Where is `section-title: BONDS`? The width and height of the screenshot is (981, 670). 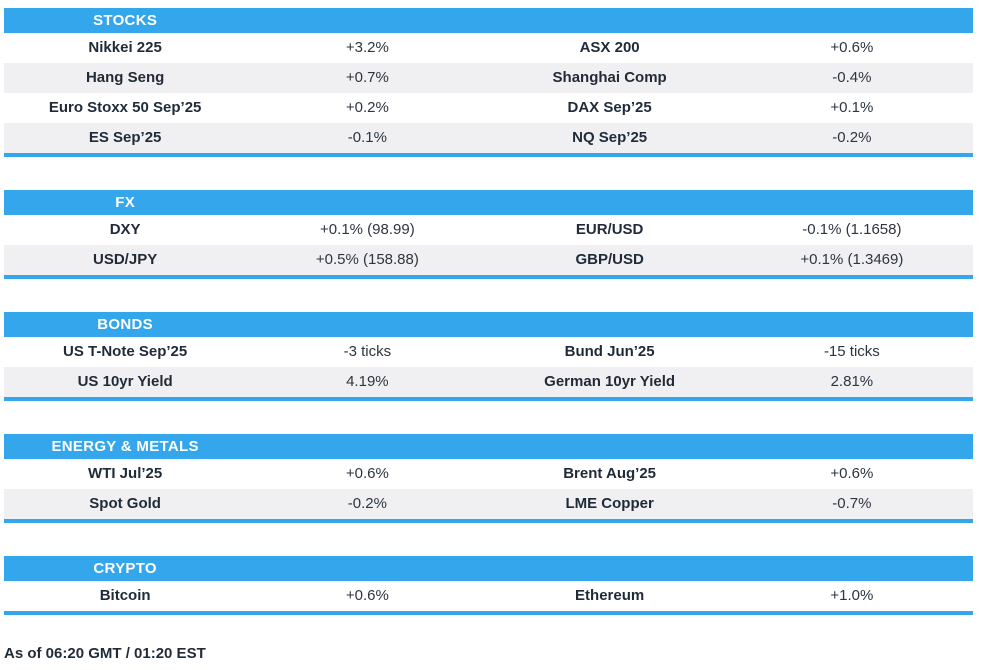 section-title: BONDS is located at coordinates (125, 324).